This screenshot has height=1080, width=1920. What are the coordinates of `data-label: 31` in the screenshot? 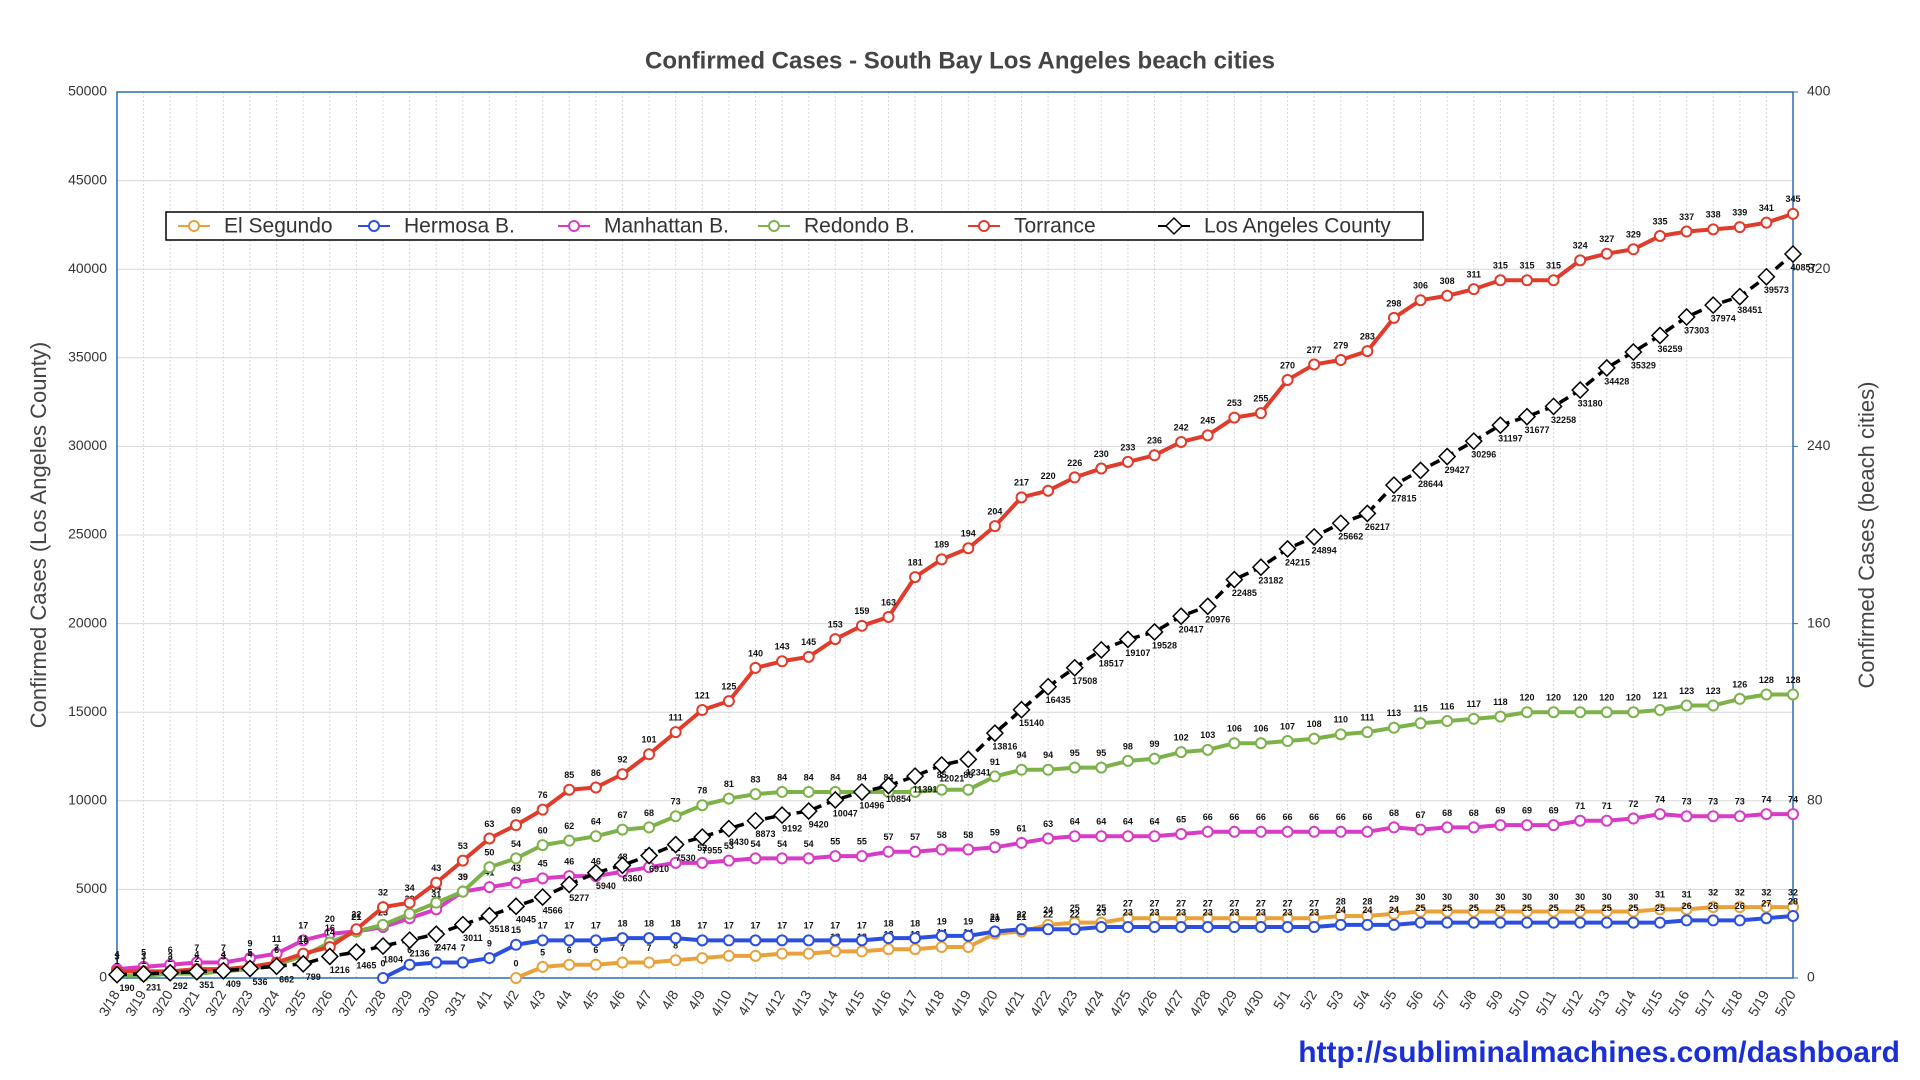 It's located at (1660, 895).